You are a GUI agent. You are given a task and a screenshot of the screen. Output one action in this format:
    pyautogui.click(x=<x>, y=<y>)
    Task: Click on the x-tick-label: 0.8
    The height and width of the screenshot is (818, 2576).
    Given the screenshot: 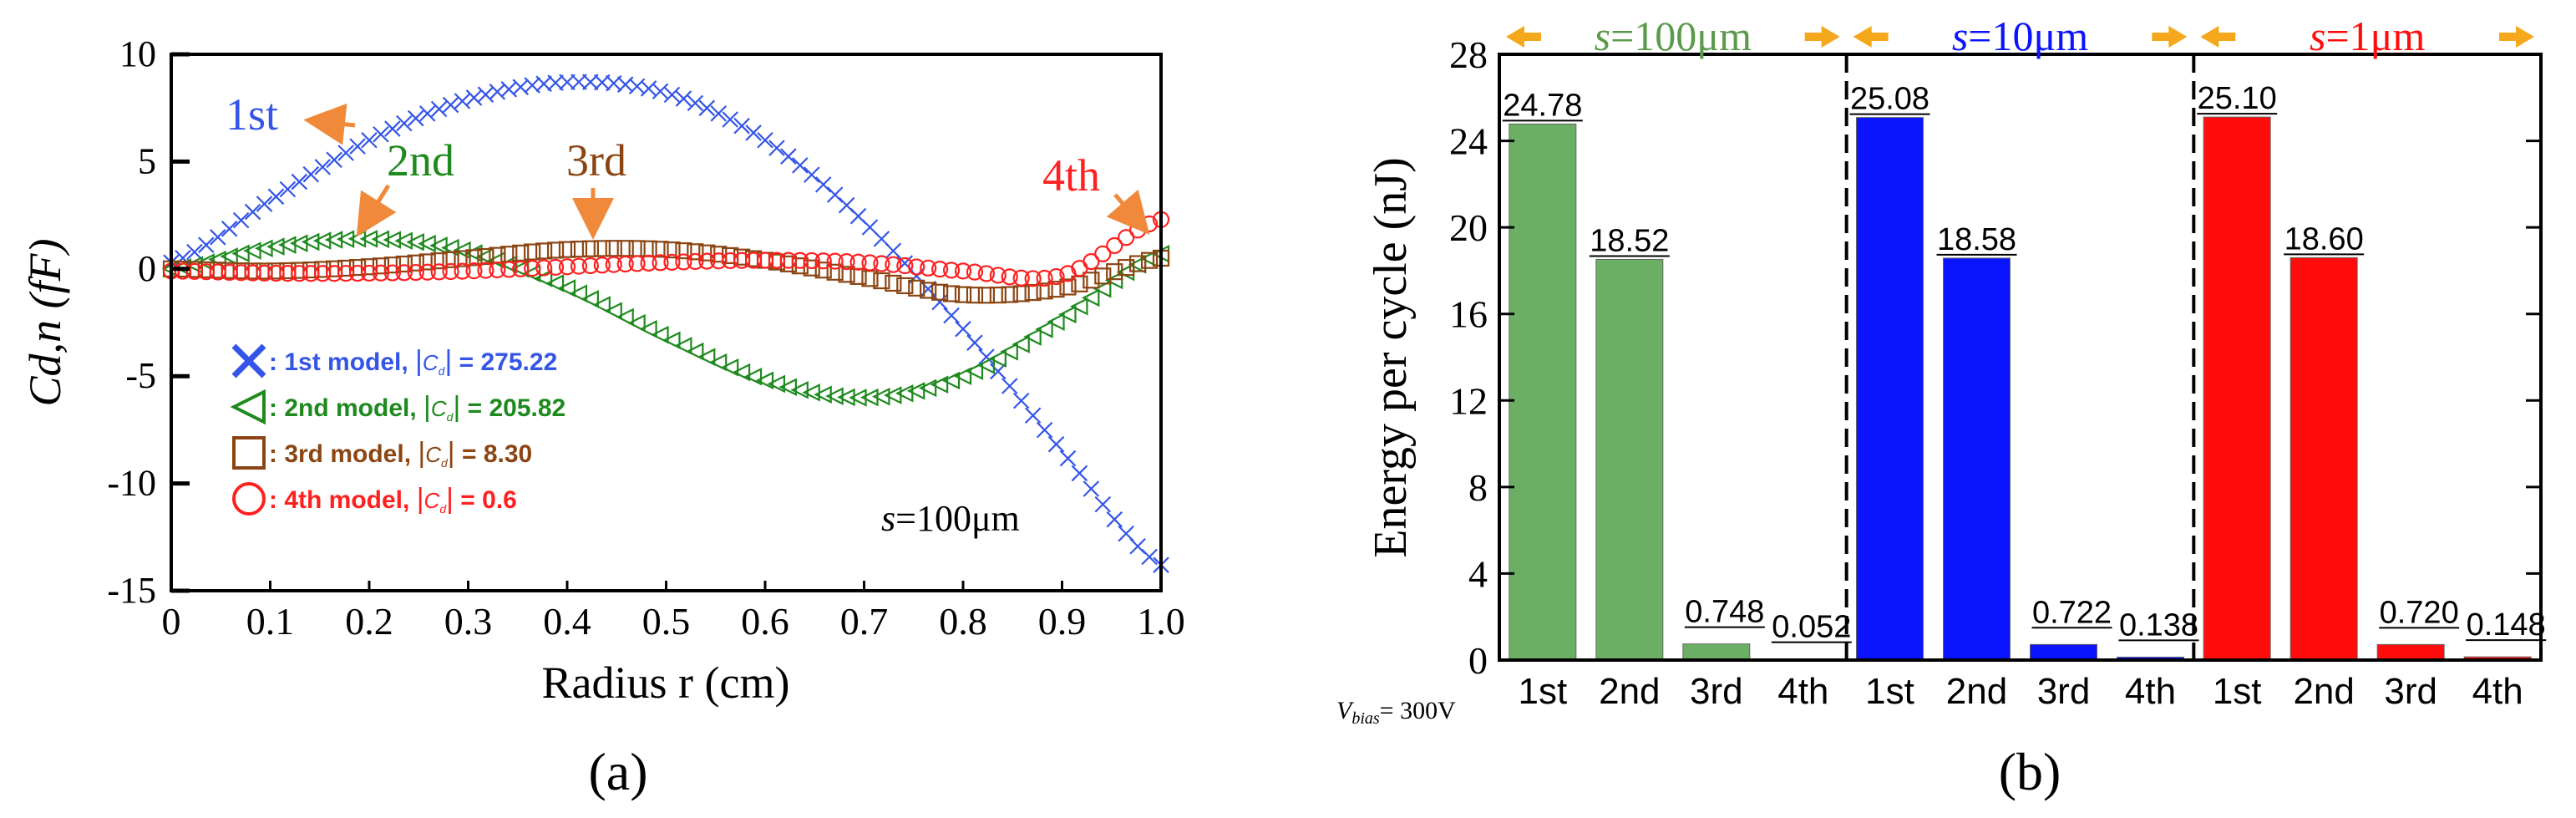 What is the action you would take?
    pyautogui.click(x=963, y=621)
    